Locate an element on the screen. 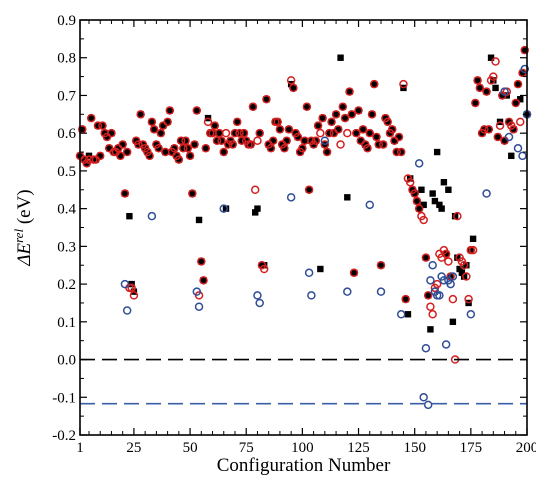  y-tick-label: -0.2 is located at coordinates (64, 436).